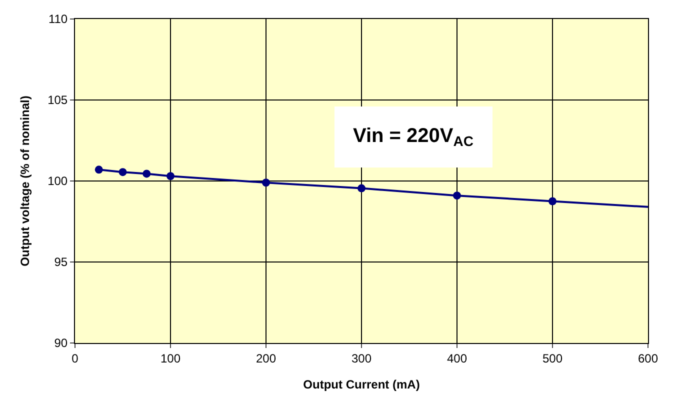 The width and height of the screenshot is (683, 401). I want to click on y-axis-title: Output voltage (% of nominal), so click(25, 181).